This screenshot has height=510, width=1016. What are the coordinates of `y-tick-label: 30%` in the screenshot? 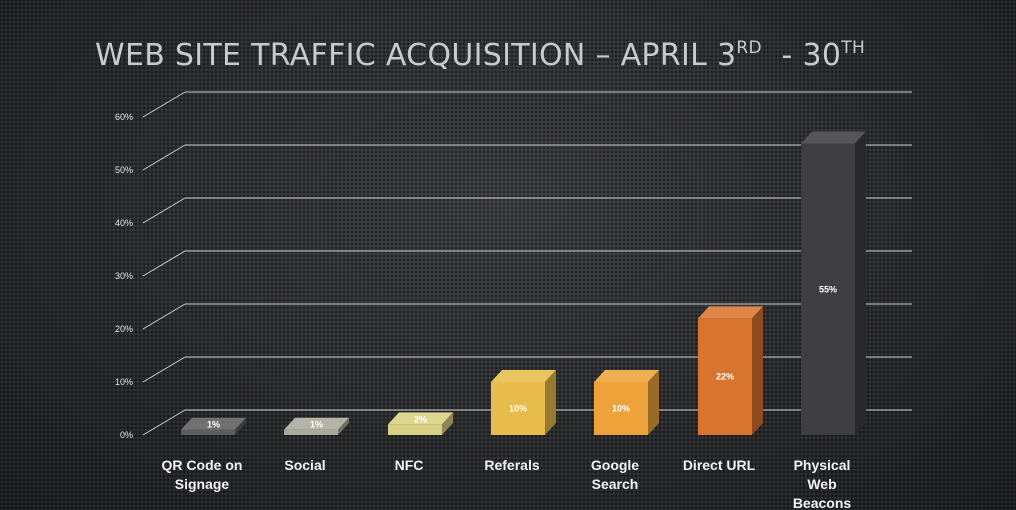 It's located at (124, 276).